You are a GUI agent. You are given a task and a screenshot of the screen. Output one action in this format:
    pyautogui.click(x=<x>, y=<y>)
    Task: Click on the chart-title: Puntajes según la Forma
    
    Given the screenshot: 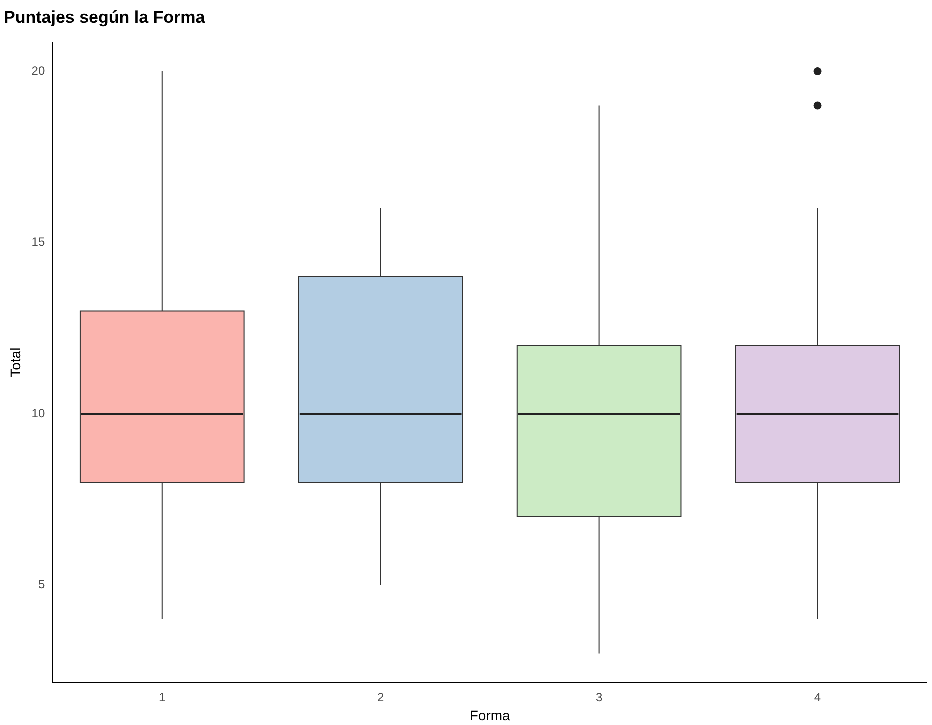 What is the action you would take?
    pyautogui.click(x=105, y=17)
    